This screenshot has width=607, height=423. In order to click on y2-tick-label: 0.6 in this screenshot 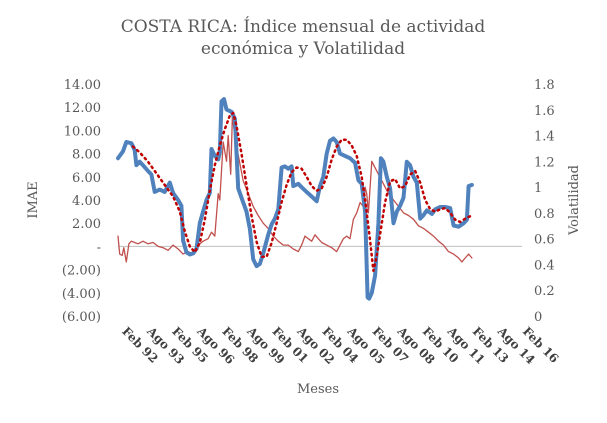, I will do `click(544, 240)`.